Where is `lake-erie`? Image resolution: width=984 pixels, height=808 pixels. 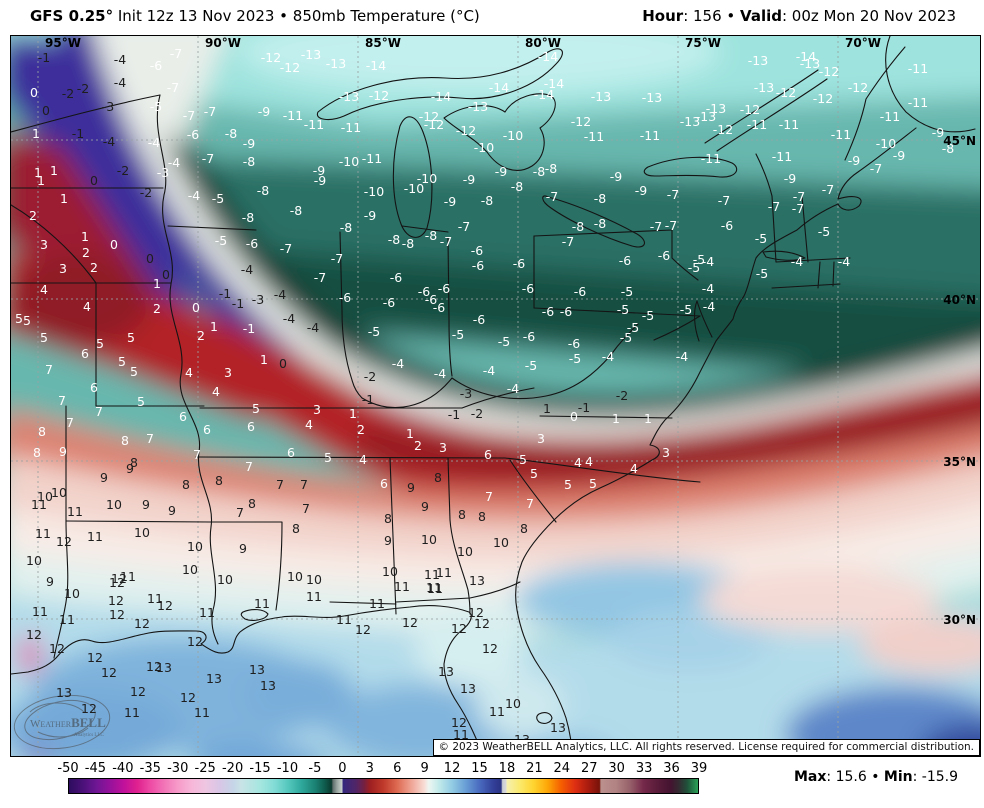 lake-erie is located at coordinates (593, 221).